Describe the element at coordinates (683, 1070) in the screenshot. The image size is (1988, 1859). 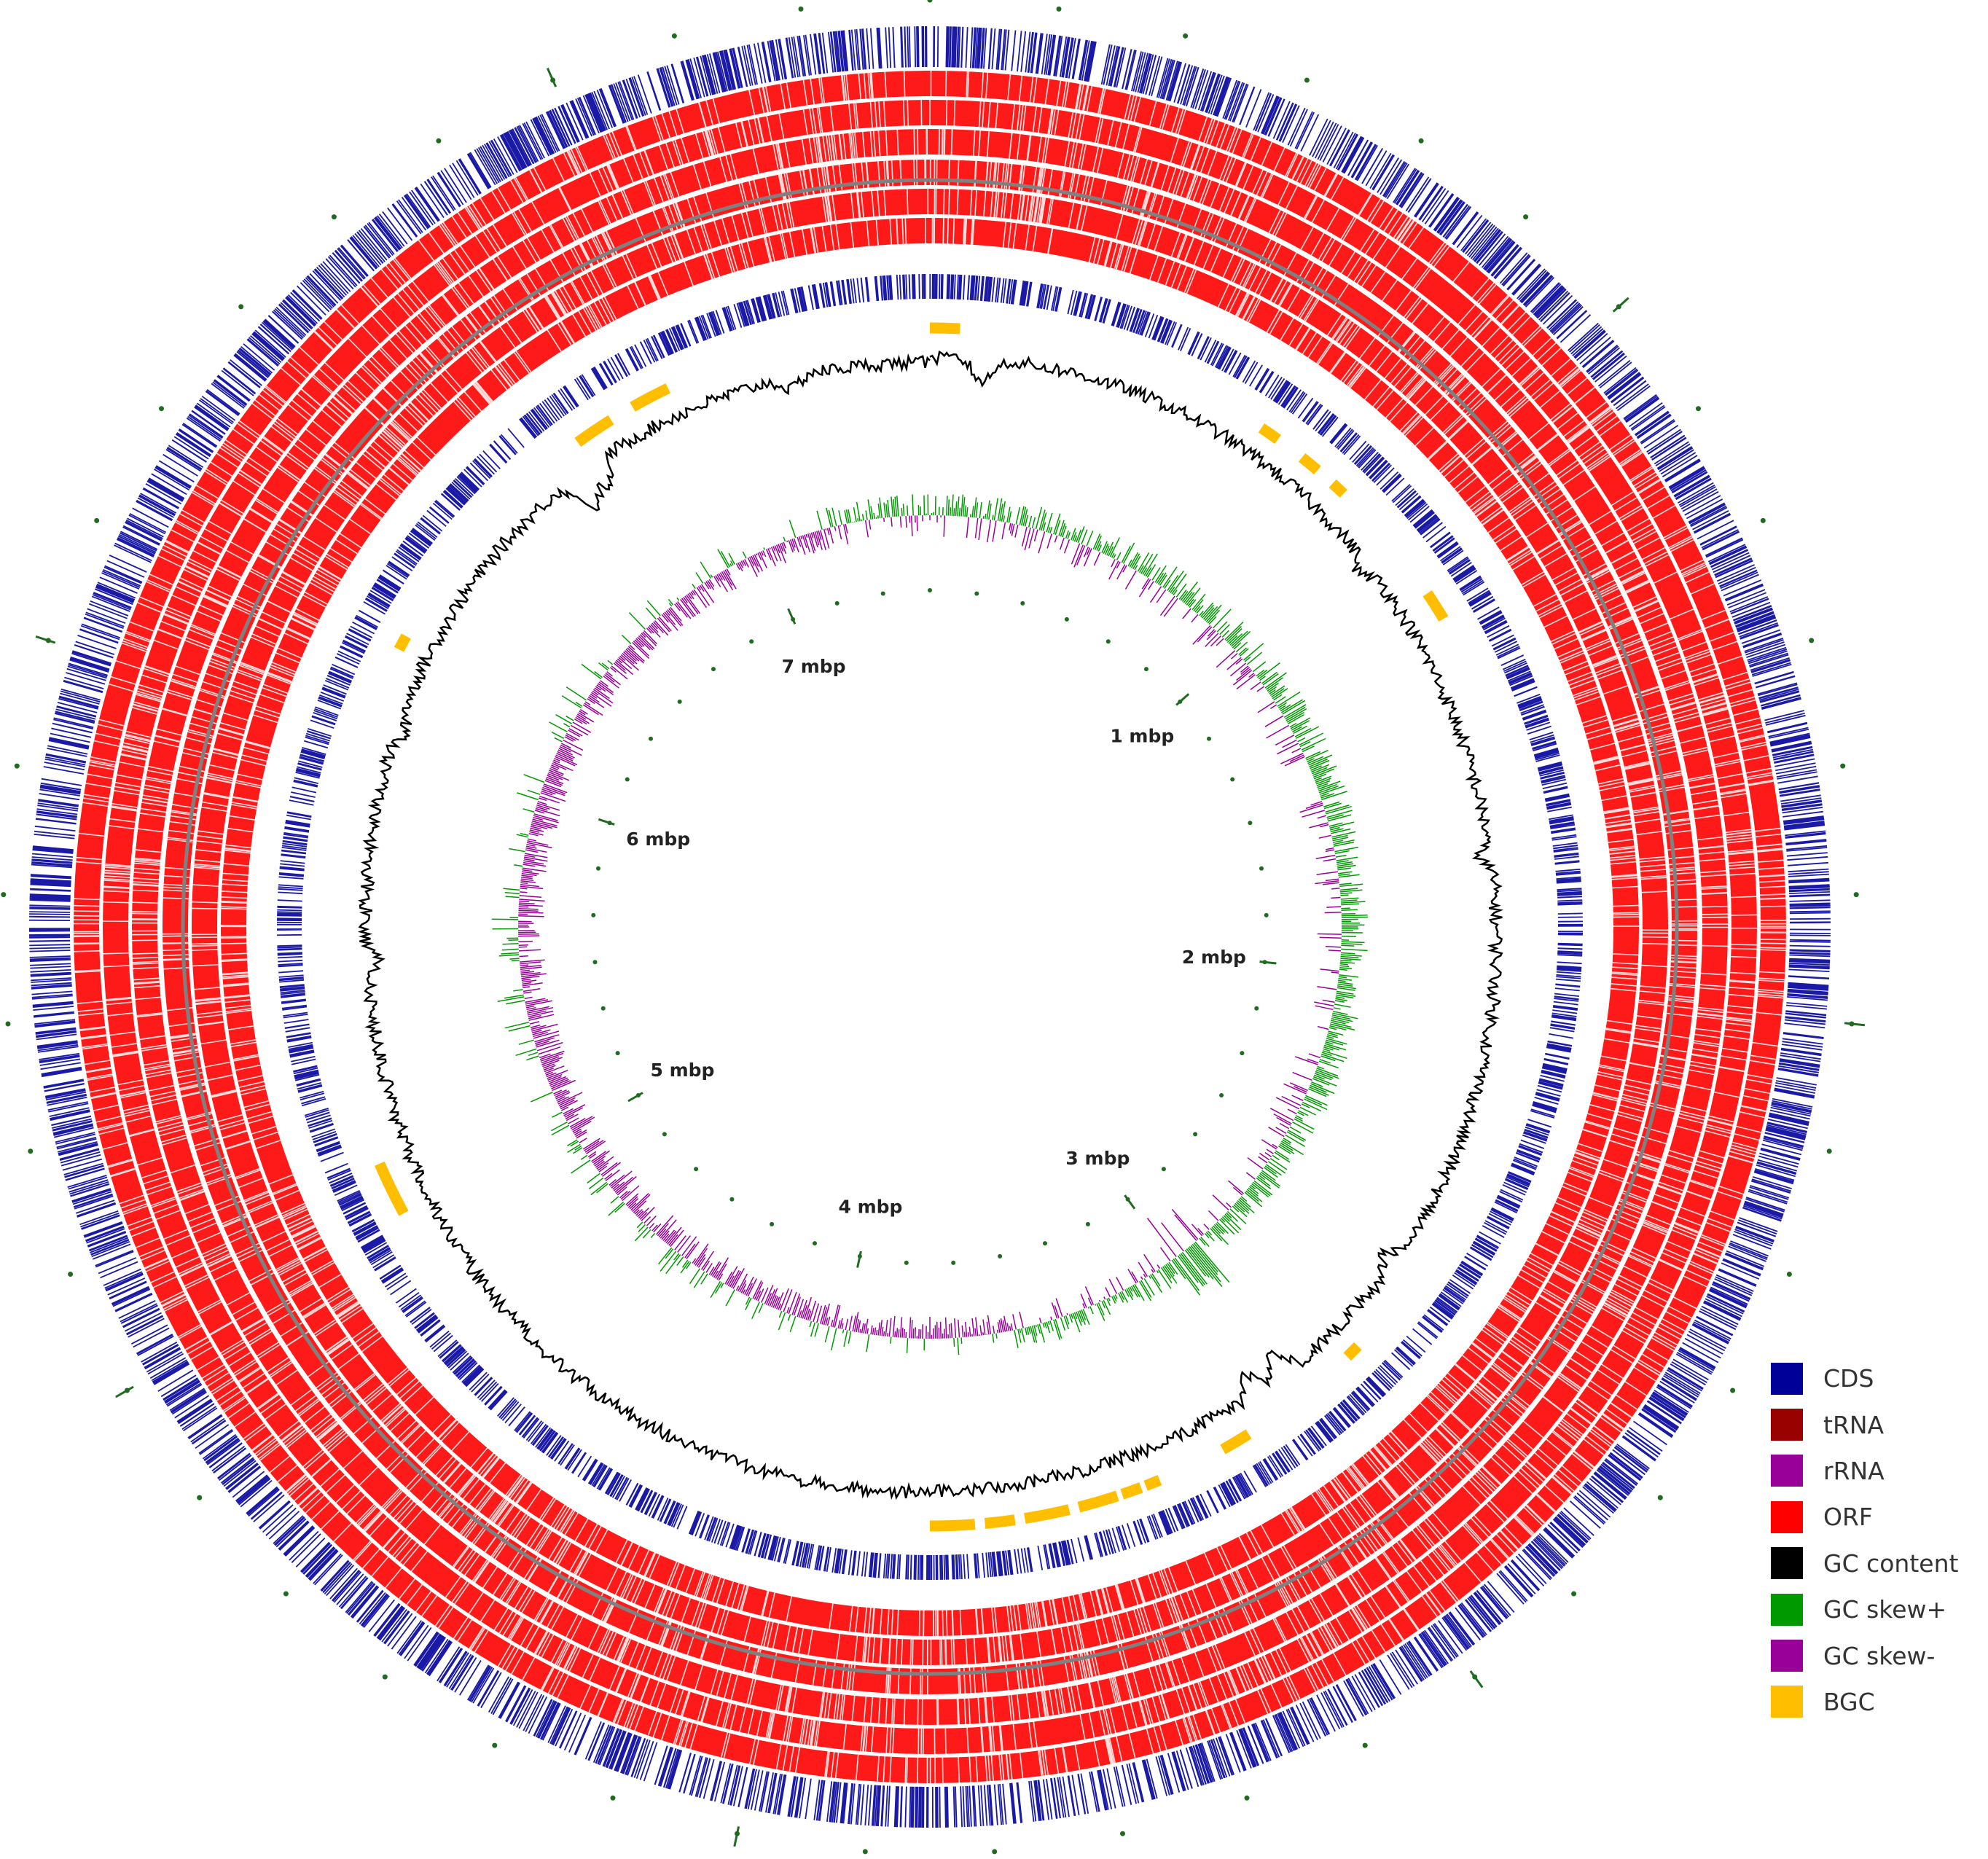
I see `tick-label-5-mbp: 5 mbp` at that location.